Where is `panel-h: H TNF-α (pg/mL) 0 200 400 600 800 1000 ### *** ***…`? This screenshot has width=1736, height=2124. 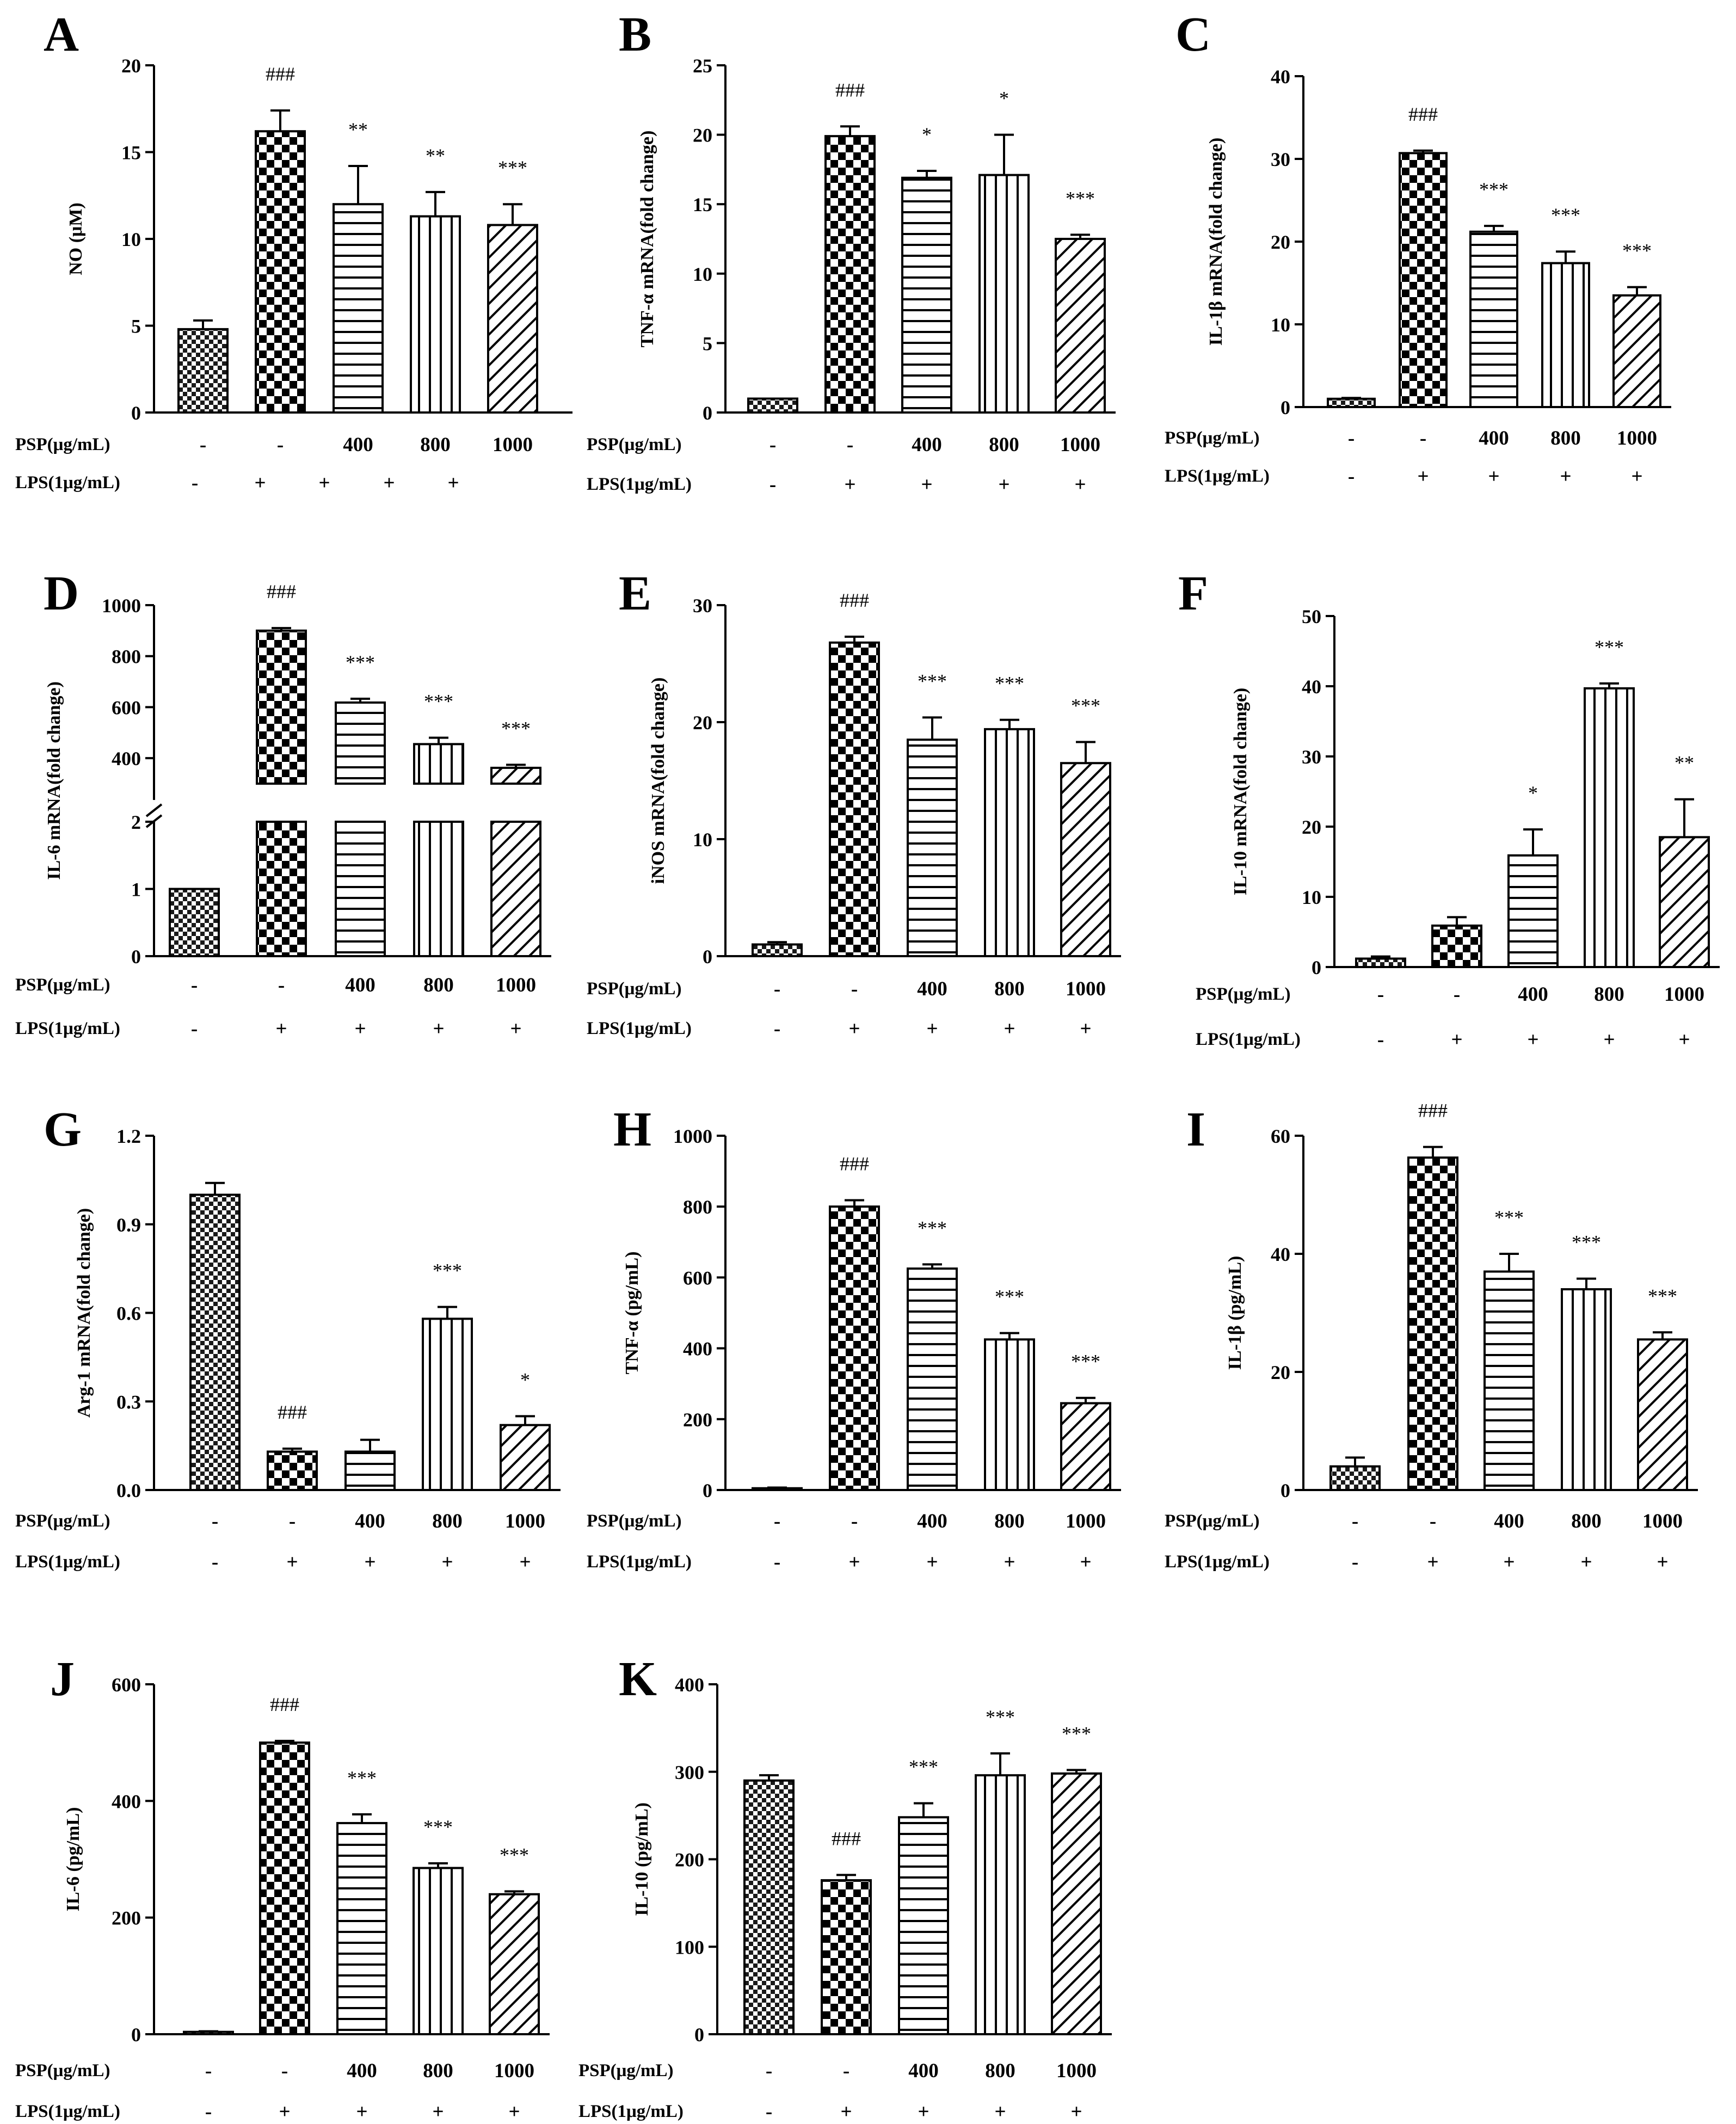 panel-h: H TNF-α (pg/mL) 0 200 400 600 800 1000 ### *** ***… is located at coordinates (854, 1338).